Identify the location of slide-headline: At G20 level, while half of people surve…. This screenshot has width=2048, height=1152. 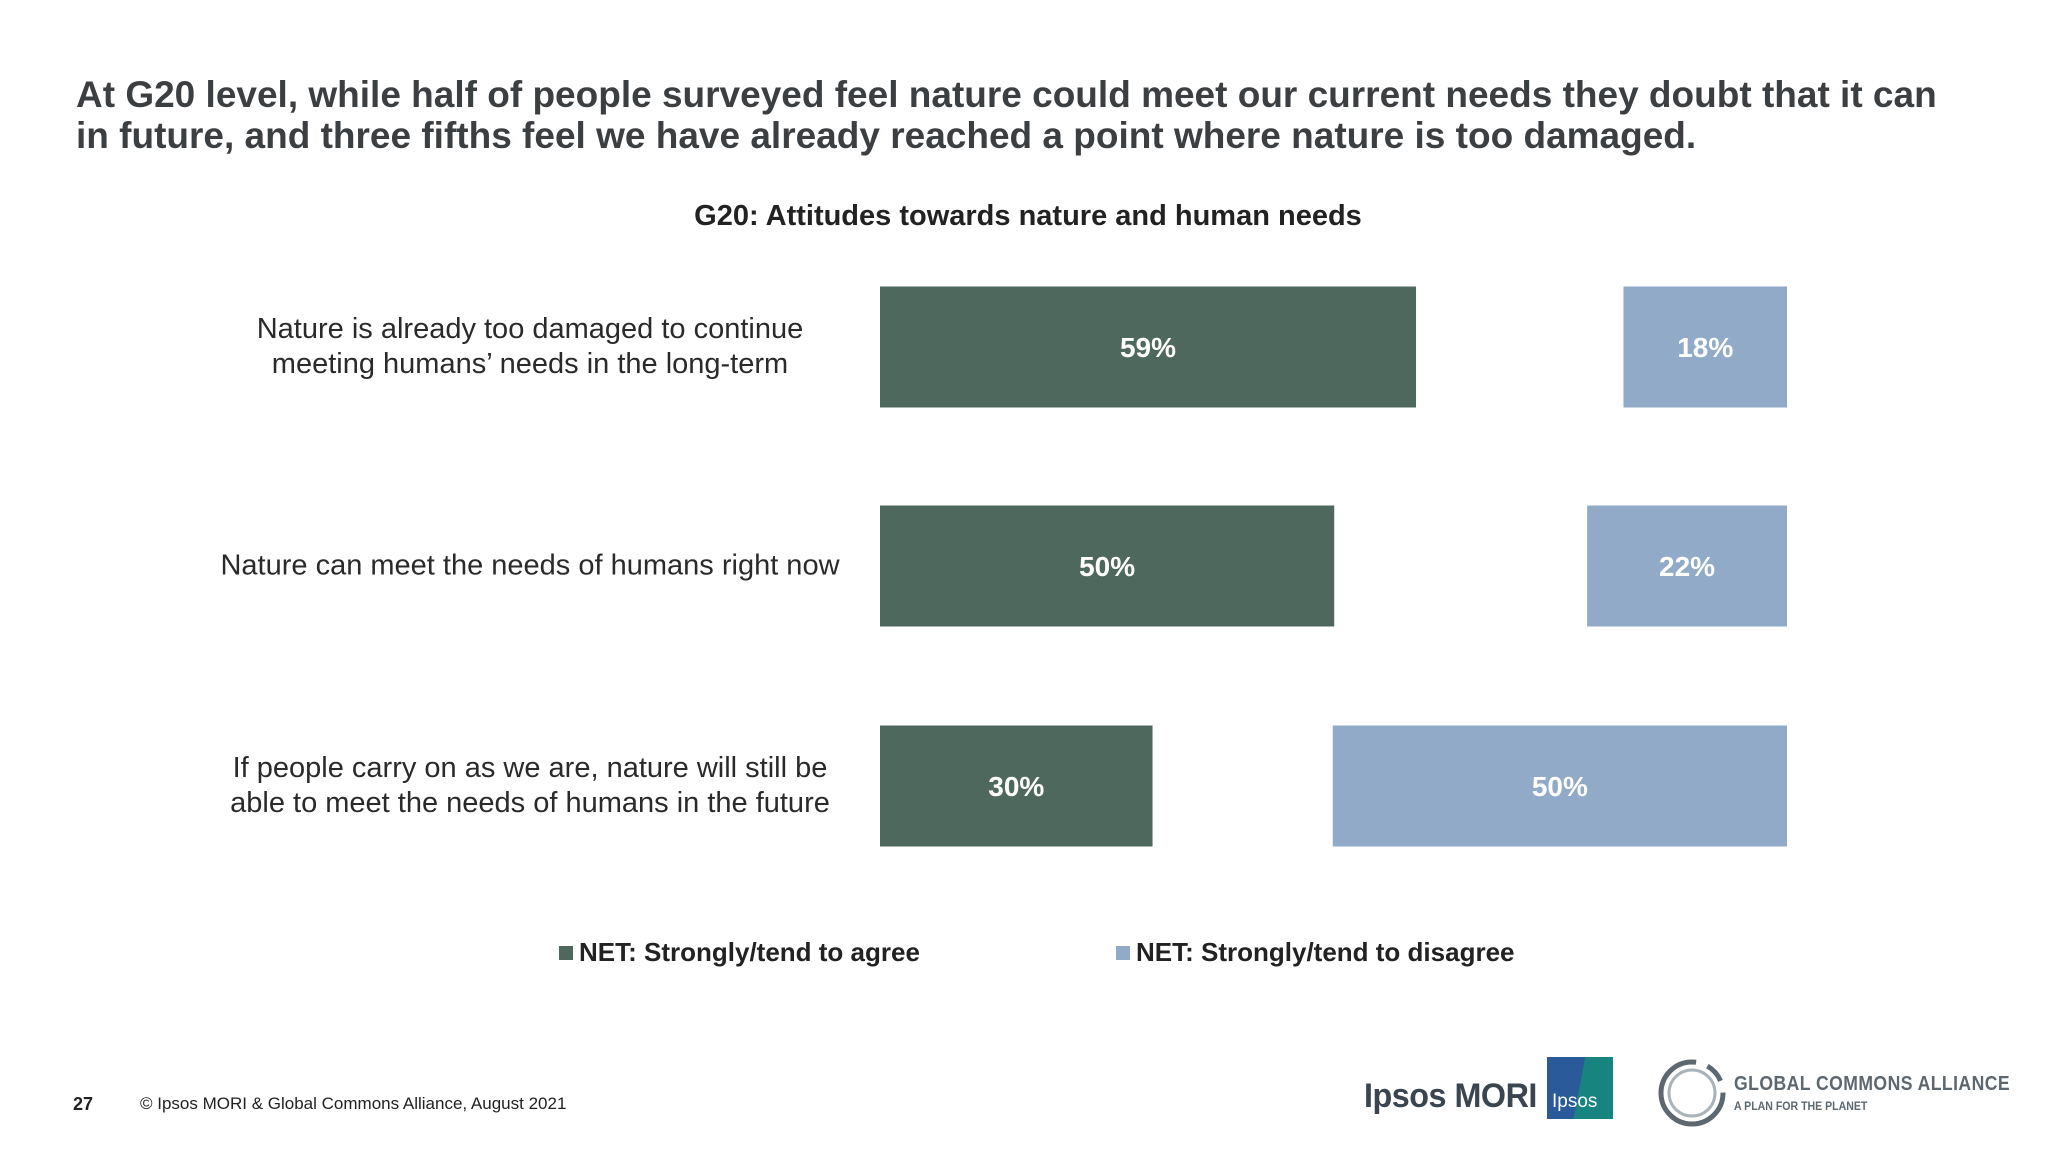
(1006, 115).